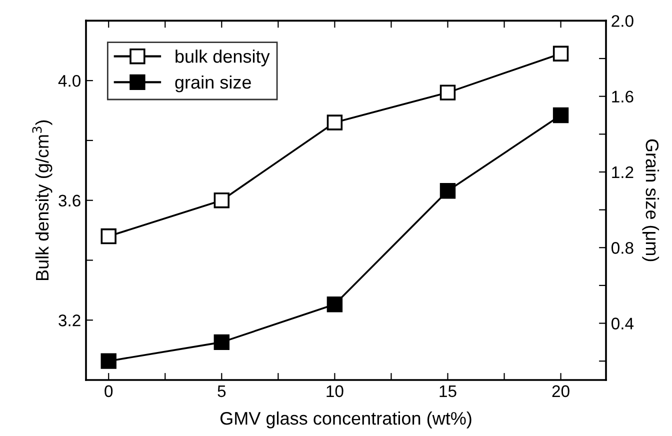 Image resolution: width=672 pixels, height=436 pixels. Describe the element at coordinates (213, 83) in the screenshot. I see `legend-label: grain size` at that location.